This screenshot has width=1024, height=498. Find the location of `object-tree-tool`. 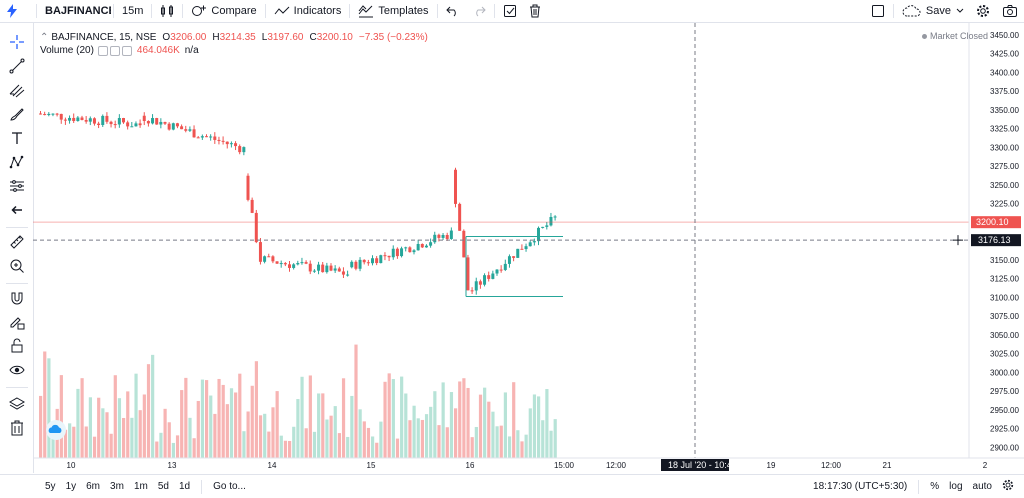

object-tree-tool is located at coordinates (17, 405).